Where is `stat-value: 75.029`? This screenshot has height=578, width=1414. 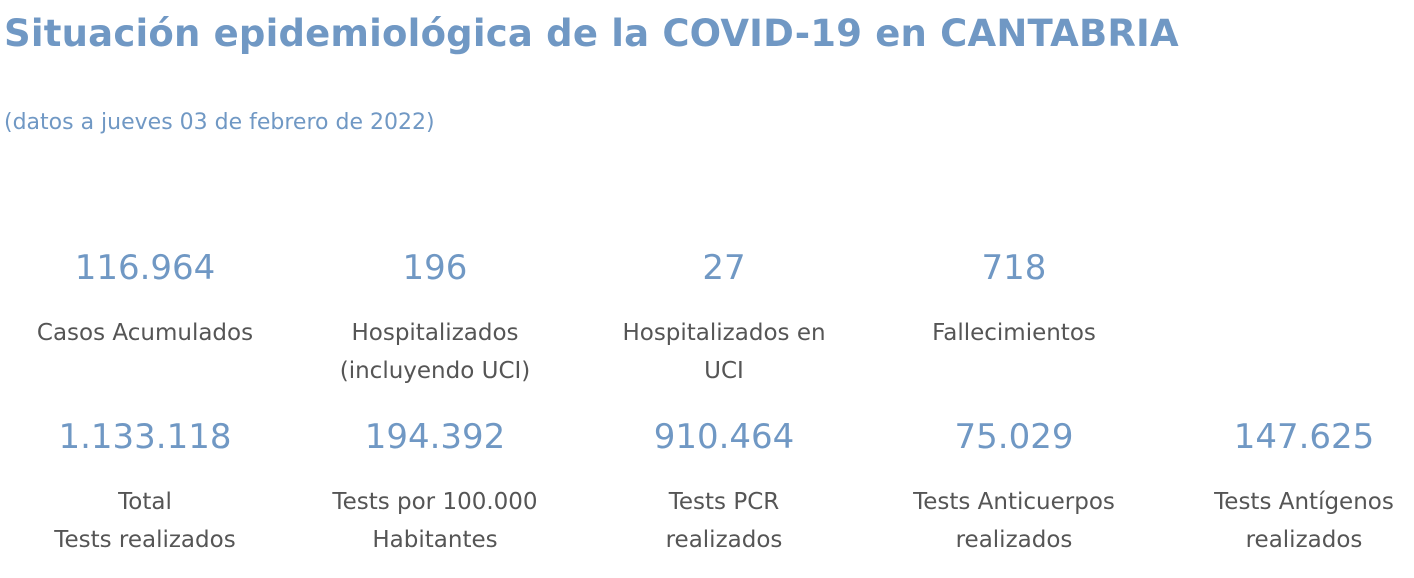 stat-value: 75.029 is located at coordinates (1014, 437).